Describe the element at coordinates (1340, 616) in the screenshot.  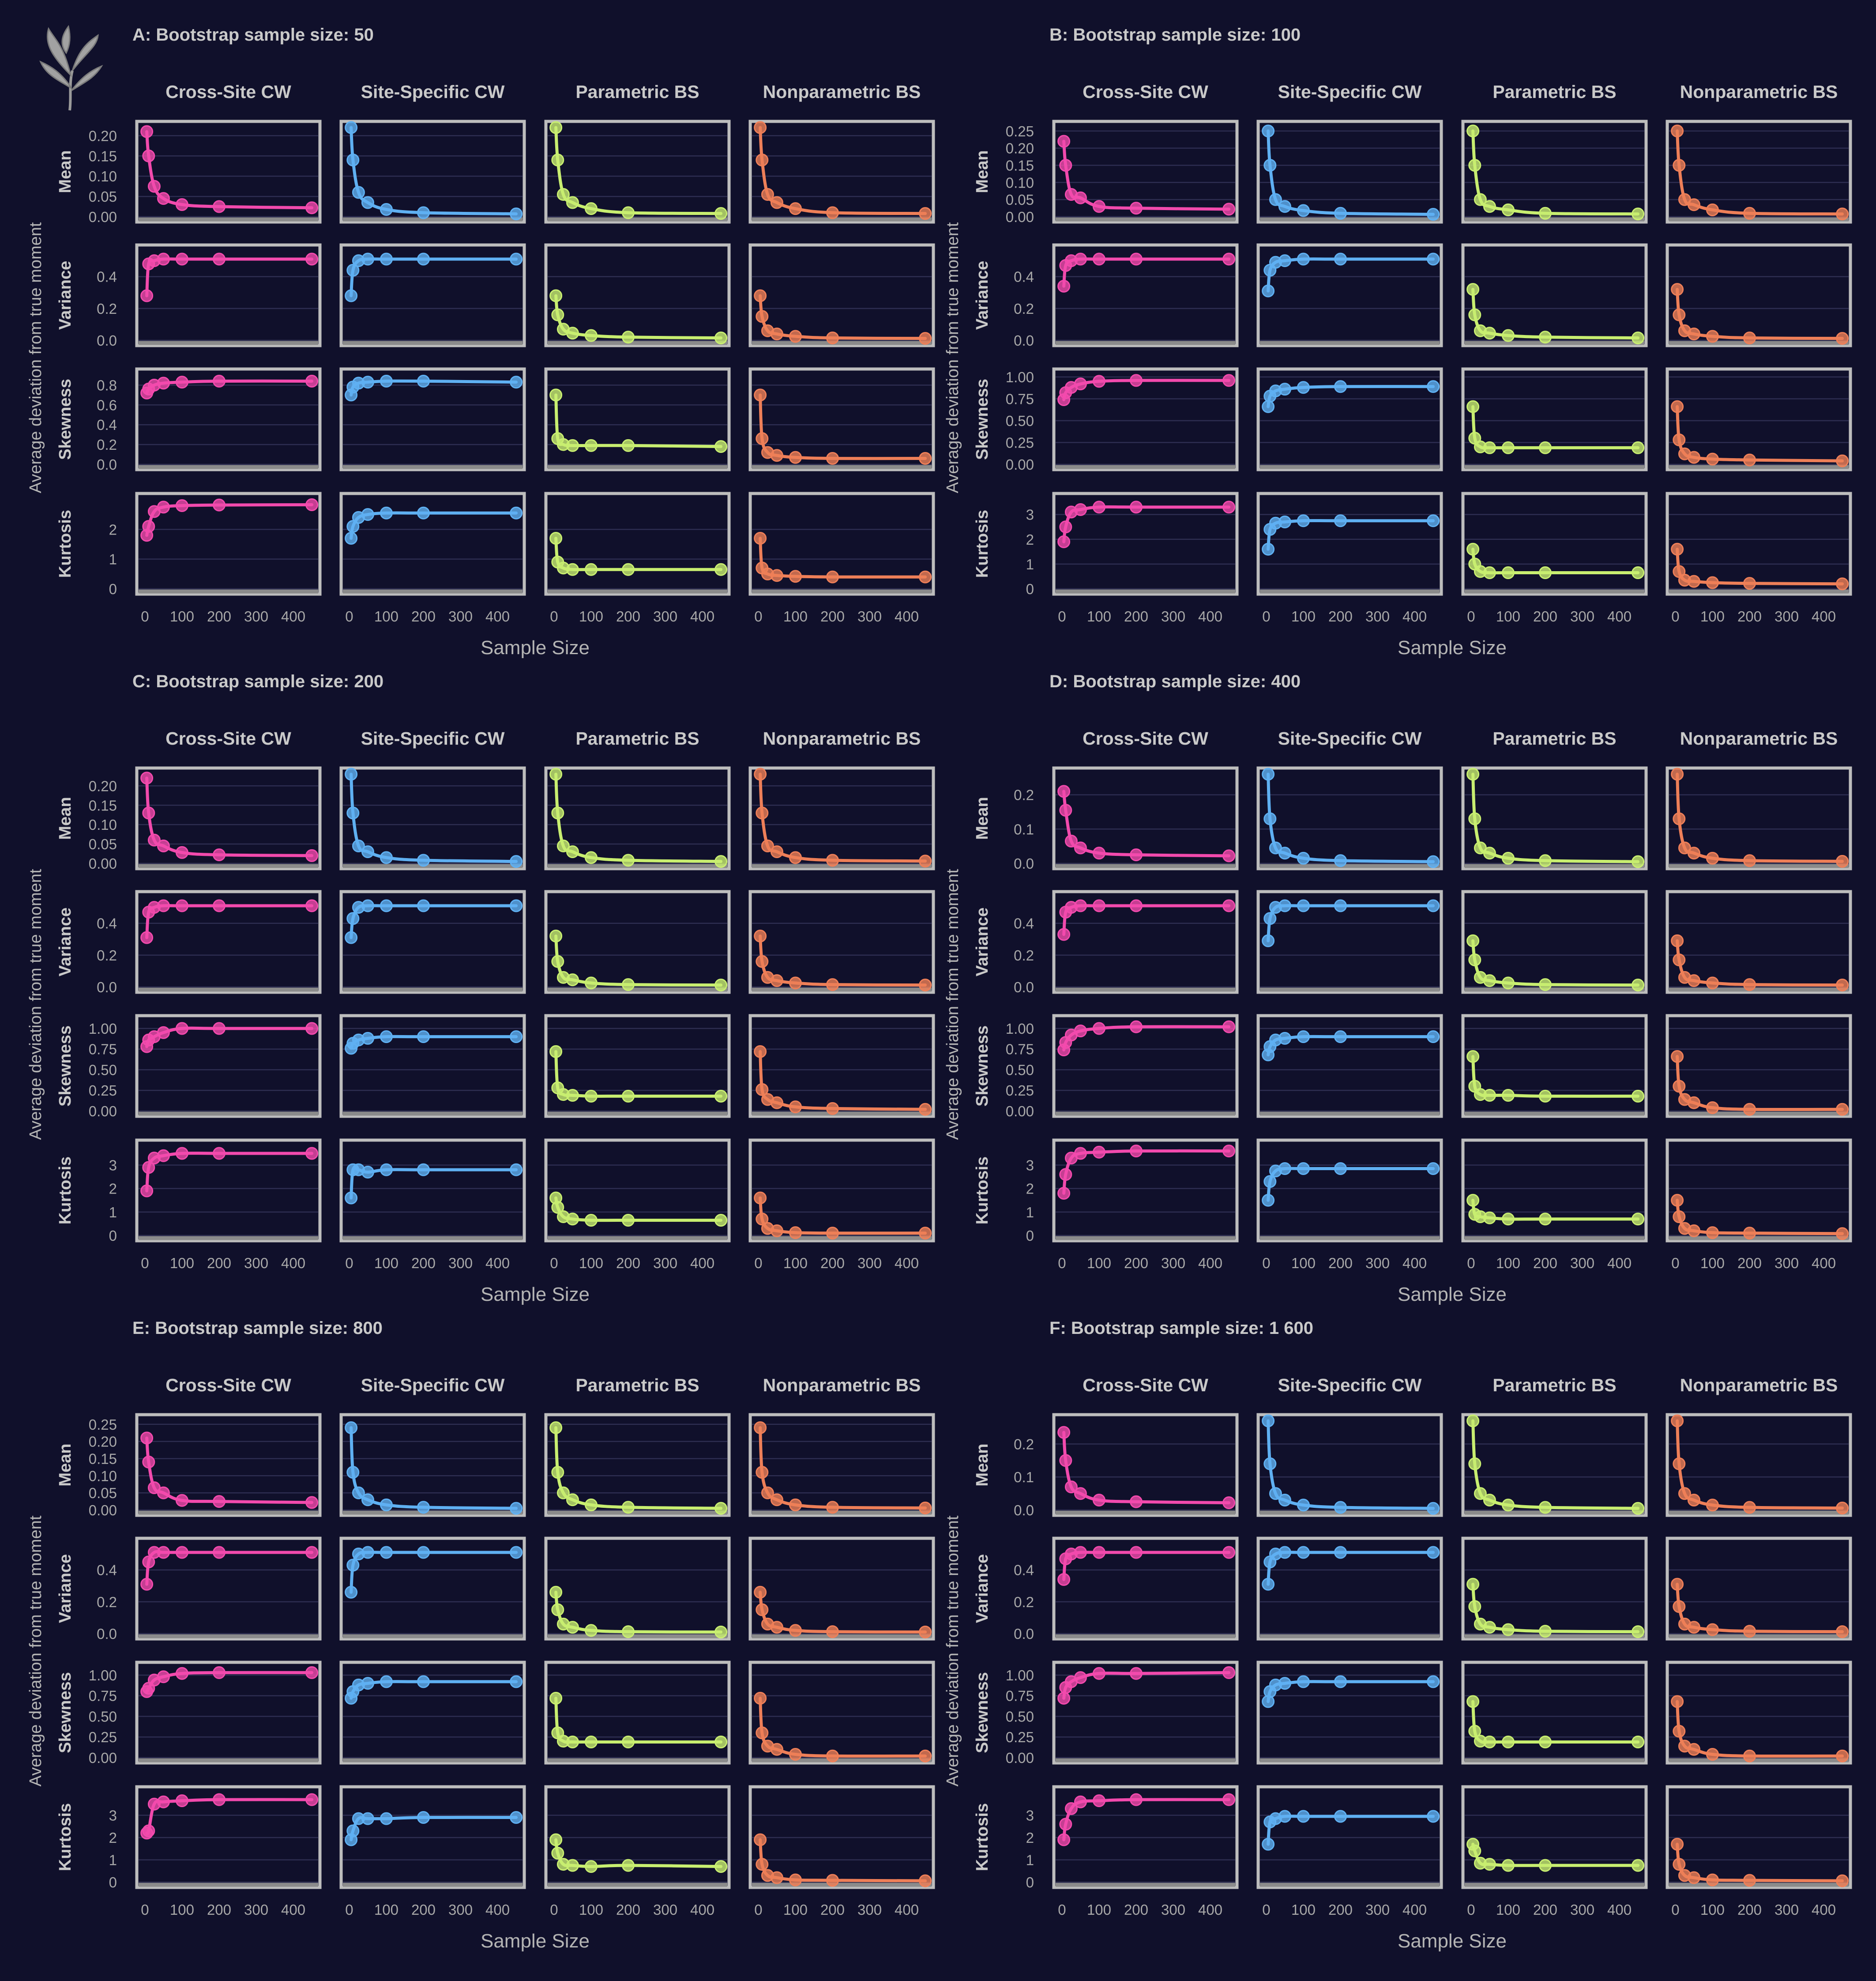
I see `x-tick-label: 200` at that location.